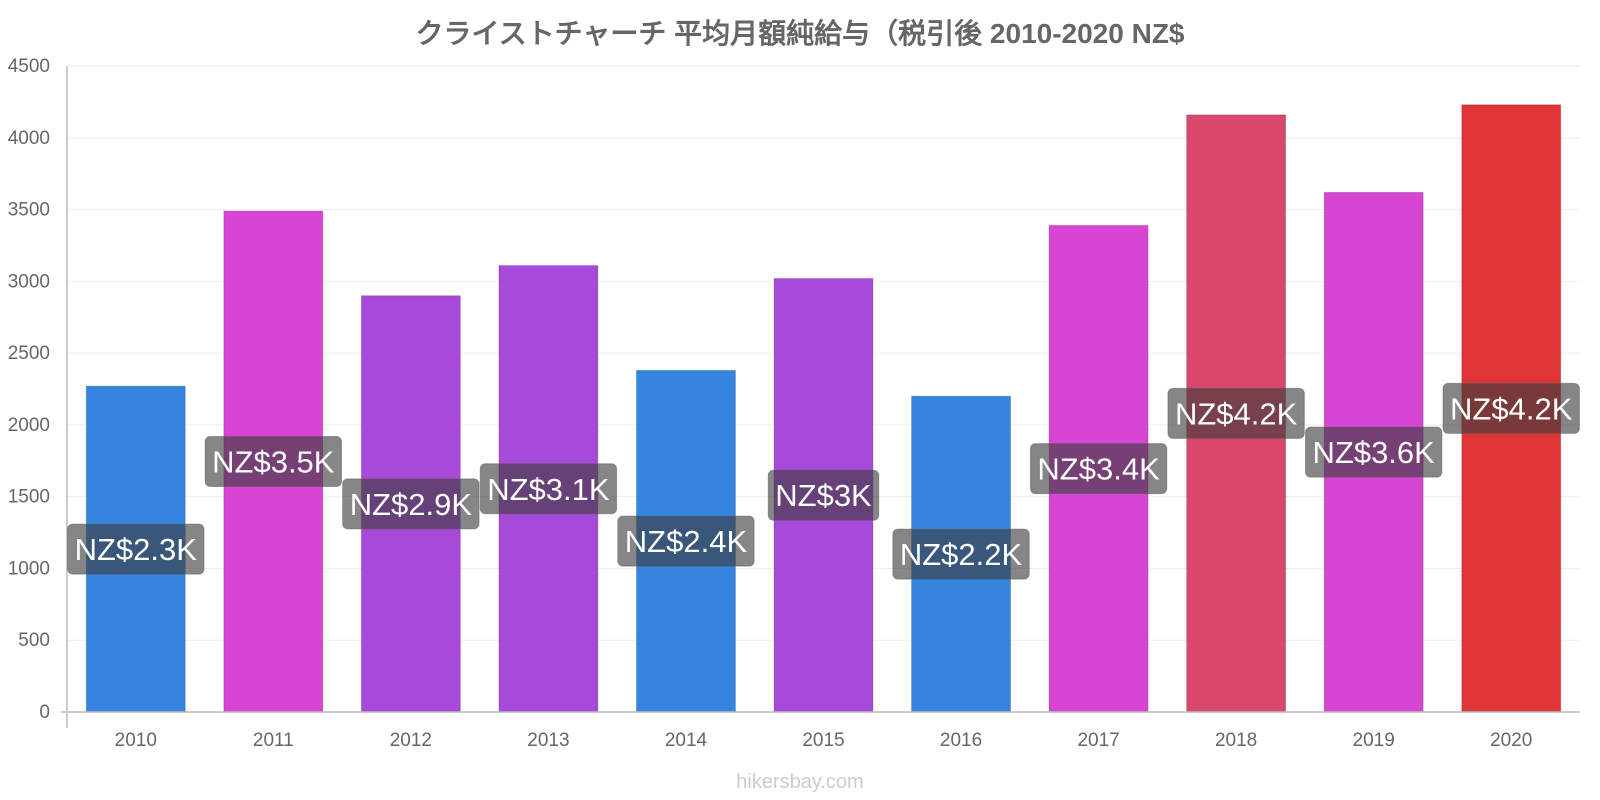  Describe the element at coordinates (29, 66) in the screenshot. I see `y-tick-label: 4500` at that location.